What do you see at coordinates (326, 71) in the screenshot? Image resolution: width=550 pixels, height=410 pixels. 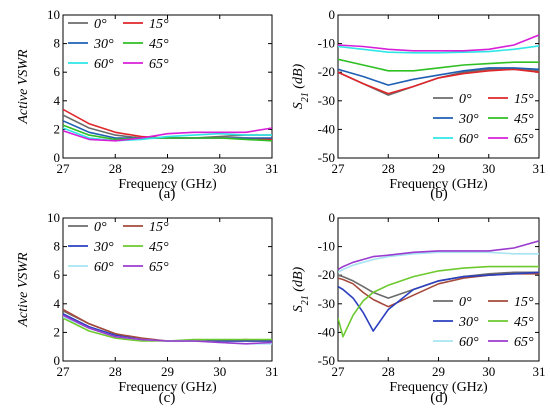 I see `y-tick-label: -20` at bounding box center [326, 71].